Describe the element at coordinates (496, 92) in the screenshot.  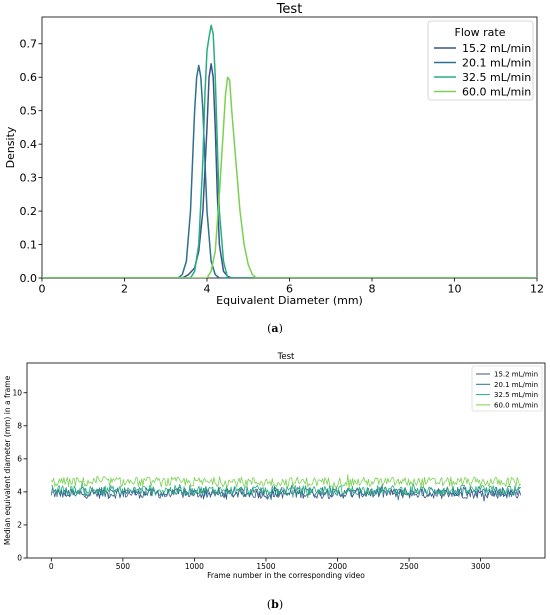
I see `chart-a-legend-entry-4: 60.0 mL/min` at that location.